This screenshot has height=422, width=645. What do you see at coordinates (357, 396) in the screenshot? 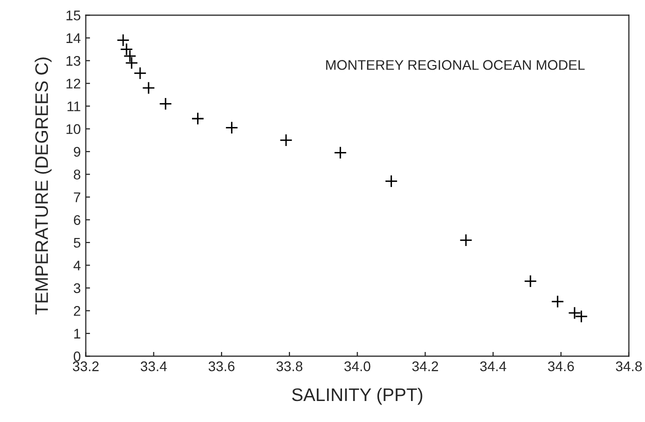
I see `x-axis-title: SALINITY (PPT)` at bounding box center [357, 396].